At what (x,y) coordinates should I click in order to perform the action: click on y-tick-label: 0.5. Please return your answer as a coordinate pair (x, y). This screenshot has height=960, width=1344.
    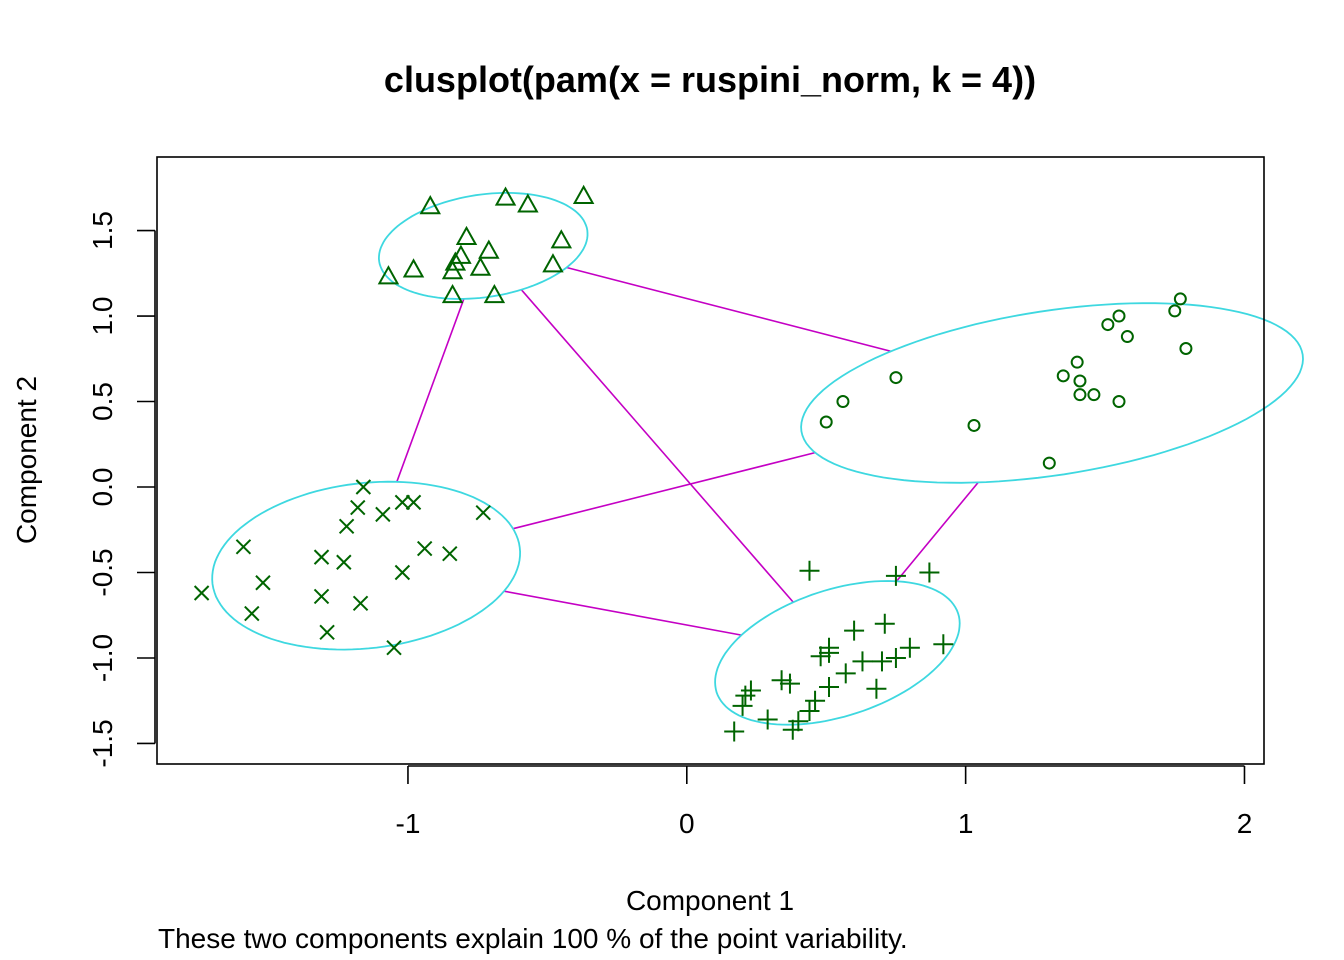
    Looking at the image, I should click on (102, 401).